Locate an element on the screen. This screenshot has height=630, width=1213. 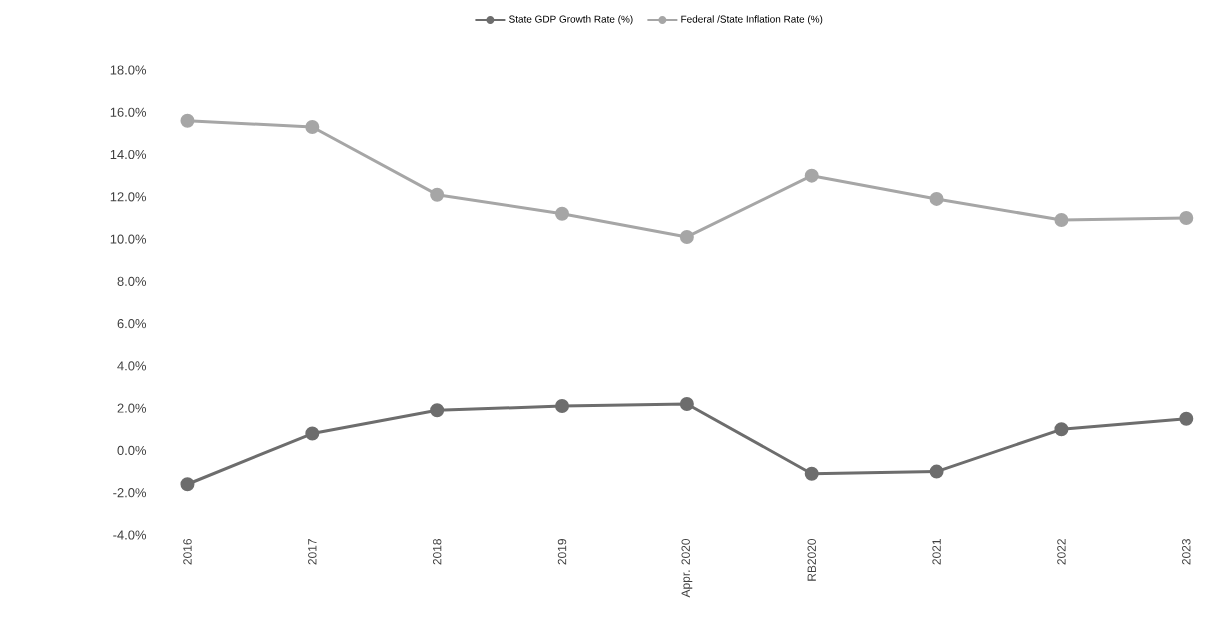
x-tick-label: Appr. 2020 is located at coordinates (687, 568).